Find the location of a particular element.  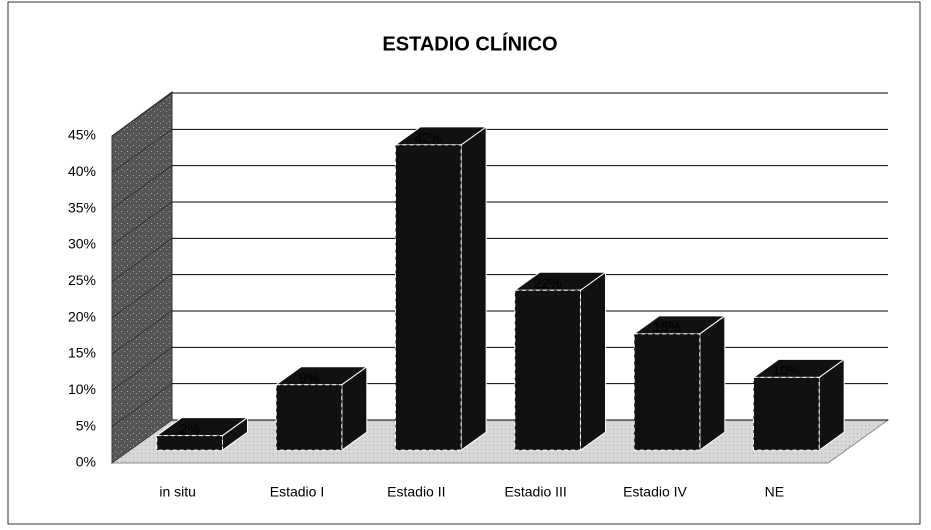

y-tick-label: 35% is located at coordinates (82, 207).